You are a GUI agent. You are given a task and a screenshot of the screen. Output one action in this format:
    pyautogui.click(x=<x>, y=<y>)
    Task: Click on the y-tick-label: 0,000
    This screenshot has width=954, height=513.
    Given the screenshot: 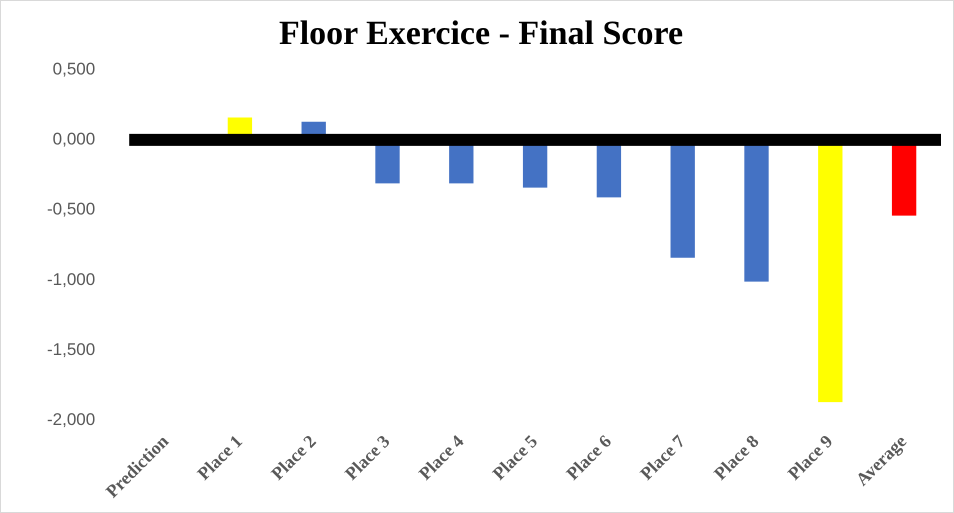 What is the action you would take?
    pyautogui.click(x=74, y=139)
    